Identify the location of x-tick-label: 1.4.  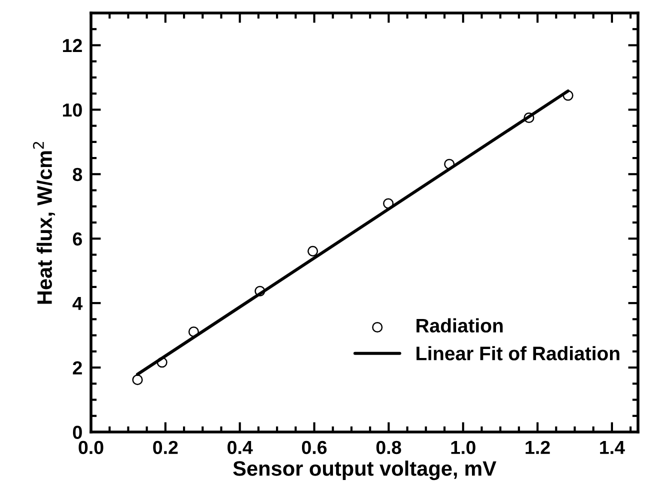
(612, 447).